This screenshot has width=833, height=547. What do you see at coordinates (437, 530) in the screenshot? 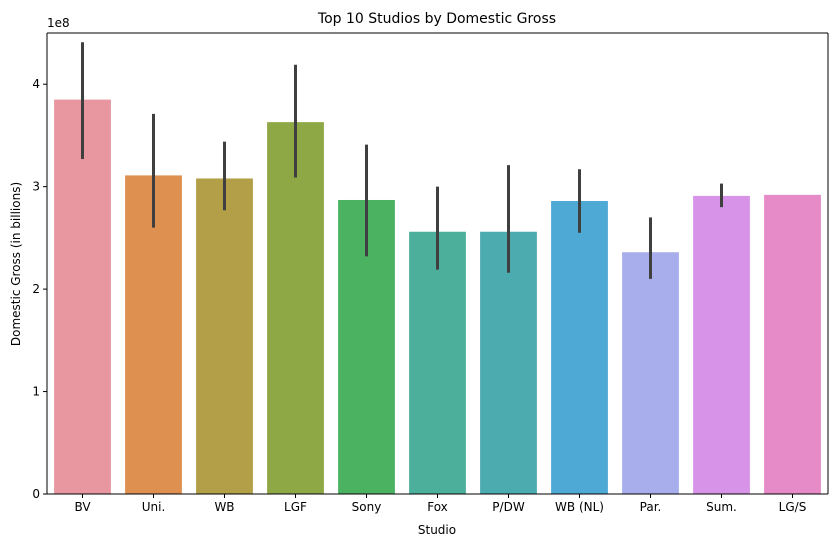
I see `x-axis-label: Studio` at bounding box center [437, 530].